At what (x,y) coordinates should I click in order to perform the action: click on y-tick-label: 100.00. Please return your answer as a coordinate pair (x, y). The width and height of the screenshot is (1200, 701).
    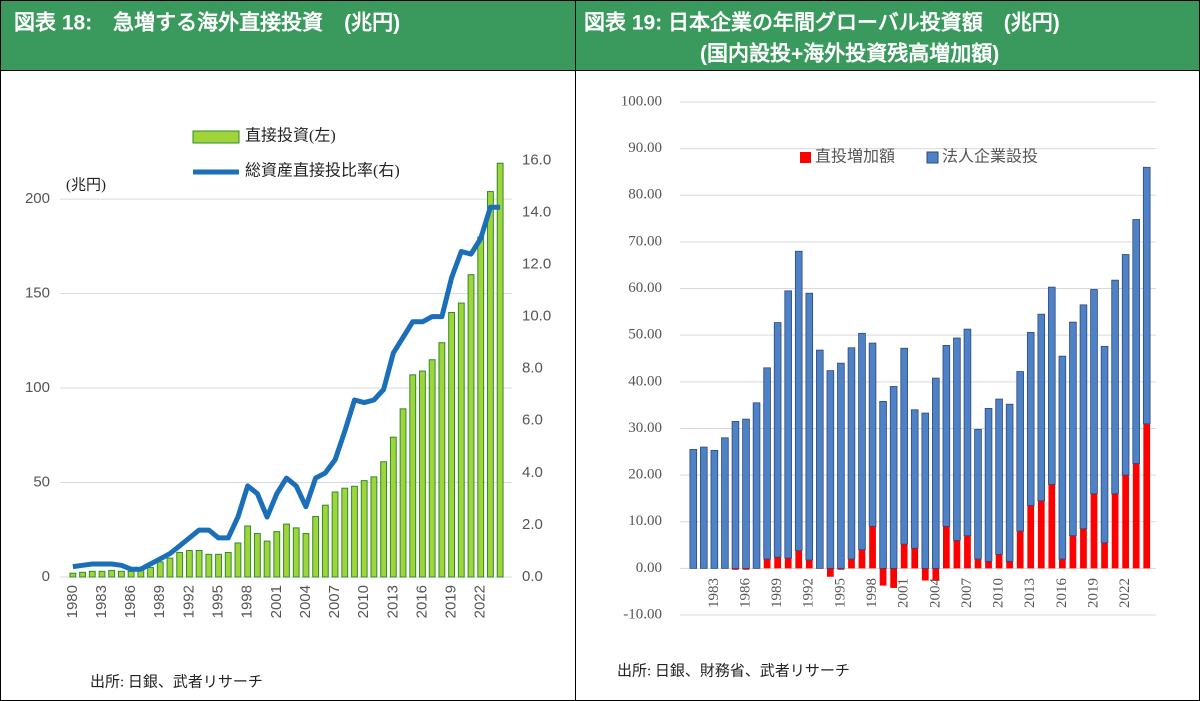
    Looking at the image, I should click on (641, 101).